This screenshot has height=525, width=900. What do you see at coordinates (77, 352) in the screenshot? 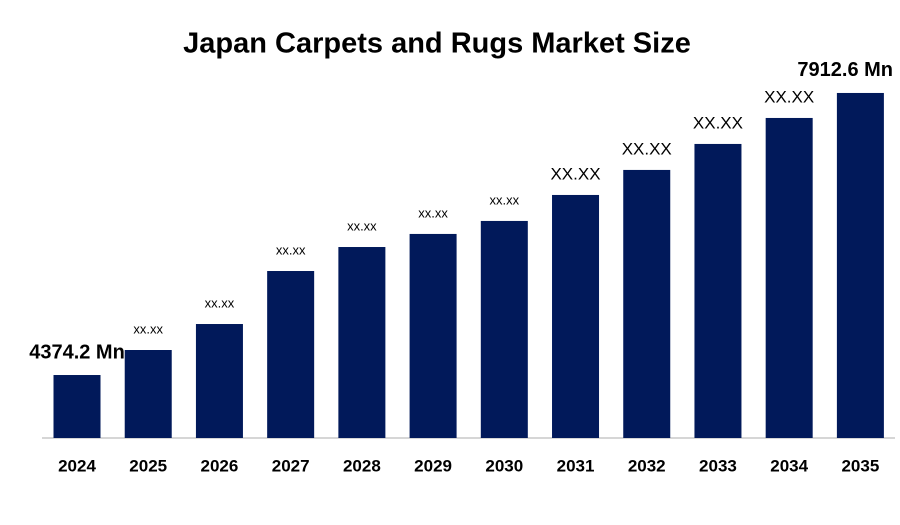
I see `value-label: 4374.2 Mn` at bounding box center [77, 352].